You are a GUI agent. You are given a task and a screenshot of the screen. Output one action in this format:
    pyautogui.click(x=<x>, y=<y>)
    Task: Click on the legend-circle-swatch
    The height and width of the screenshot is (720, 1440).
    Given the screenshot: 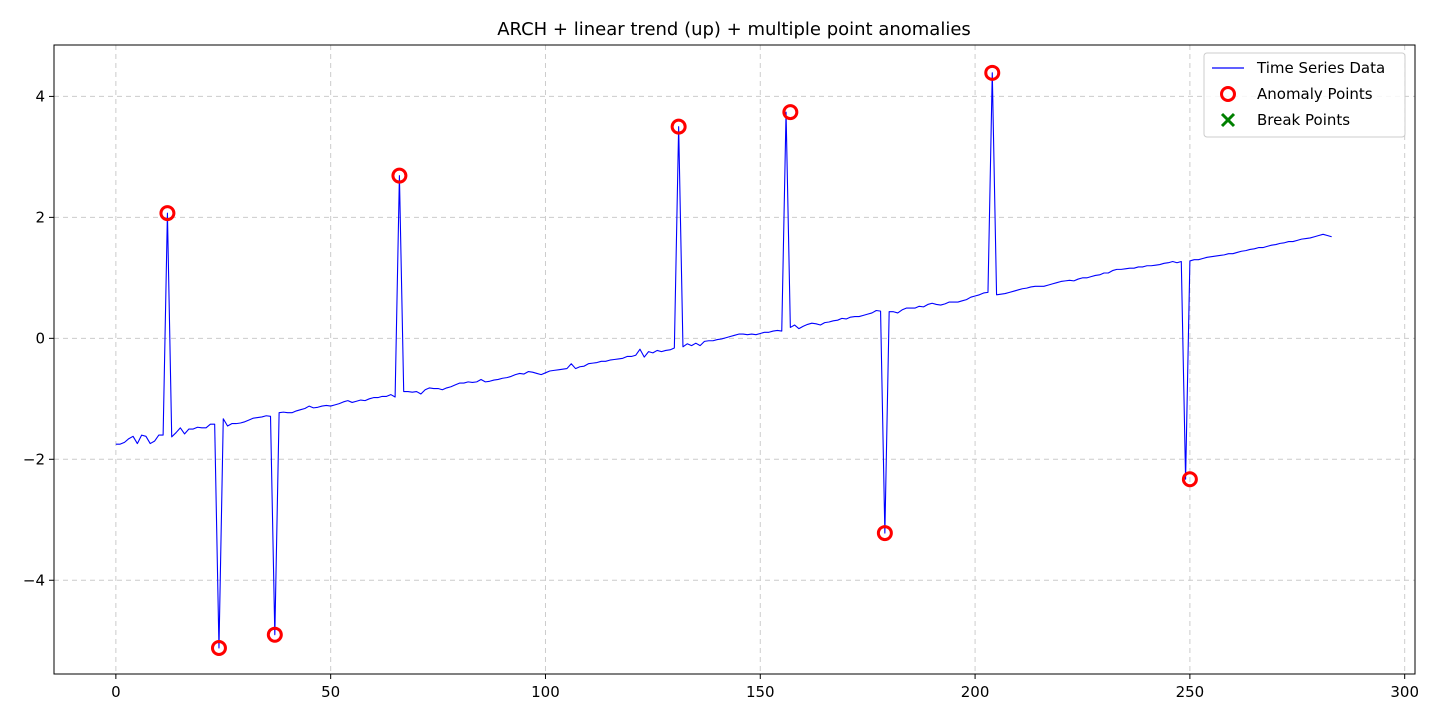 What is the action you would take?
    pyautogui.click(x=1228, y=94)
    